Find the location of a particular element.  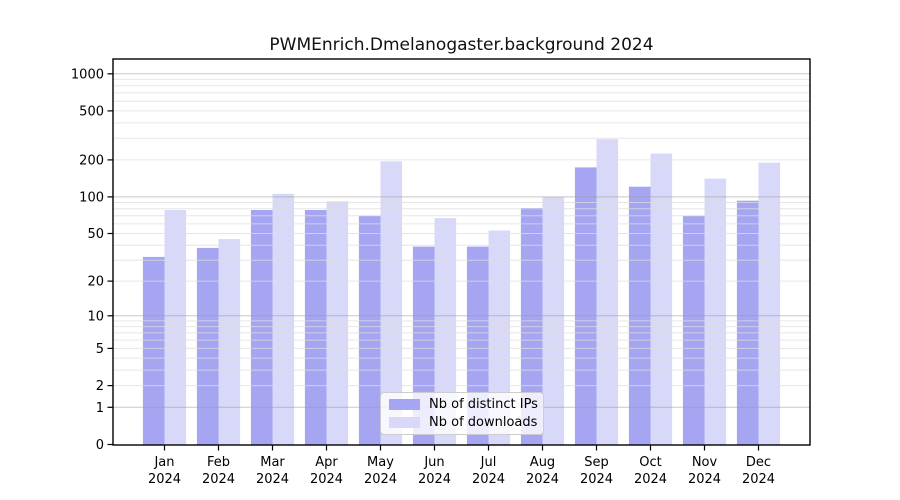

x-tick-label-may: May 2024 is located at coordinates (380, 471).